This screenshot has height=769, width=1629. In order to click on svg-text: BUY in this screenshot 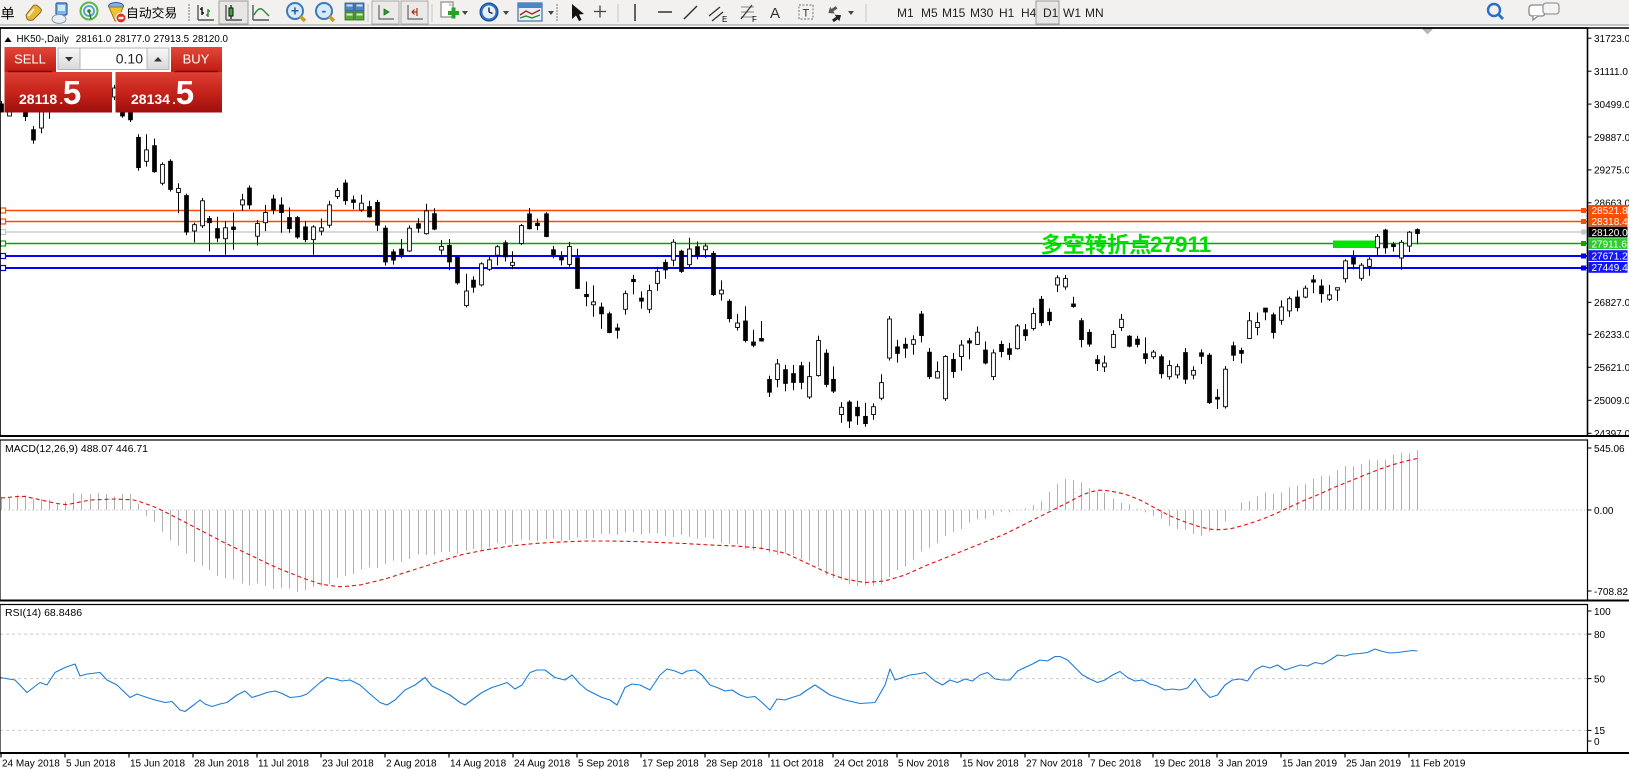, I will do `click(196, 59)`.